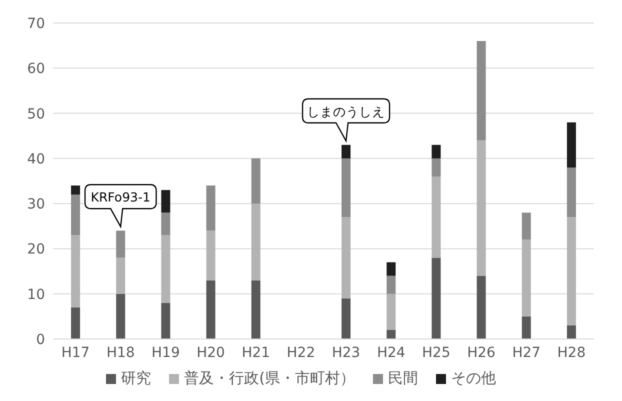  What do you see at coordinates (136, 378) in the screenshot?
I see `legend-label: 研究` at bounding box center [136, 378].